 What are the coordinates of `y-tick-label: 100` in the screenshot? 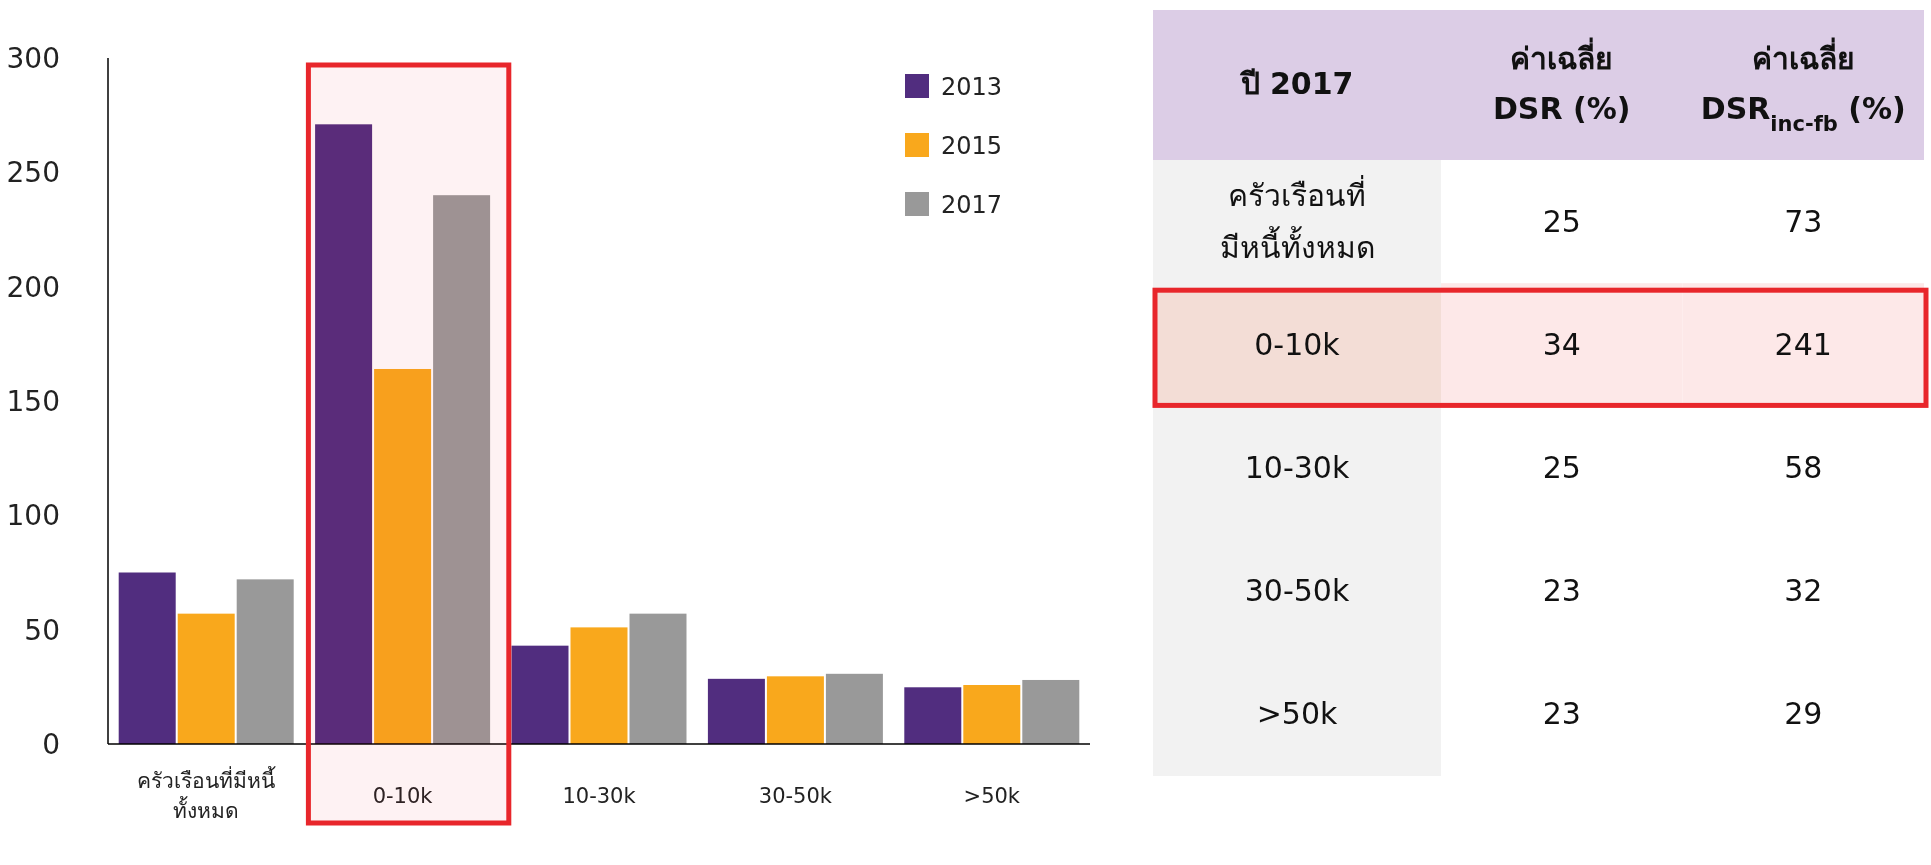 It's located at (33, 516).